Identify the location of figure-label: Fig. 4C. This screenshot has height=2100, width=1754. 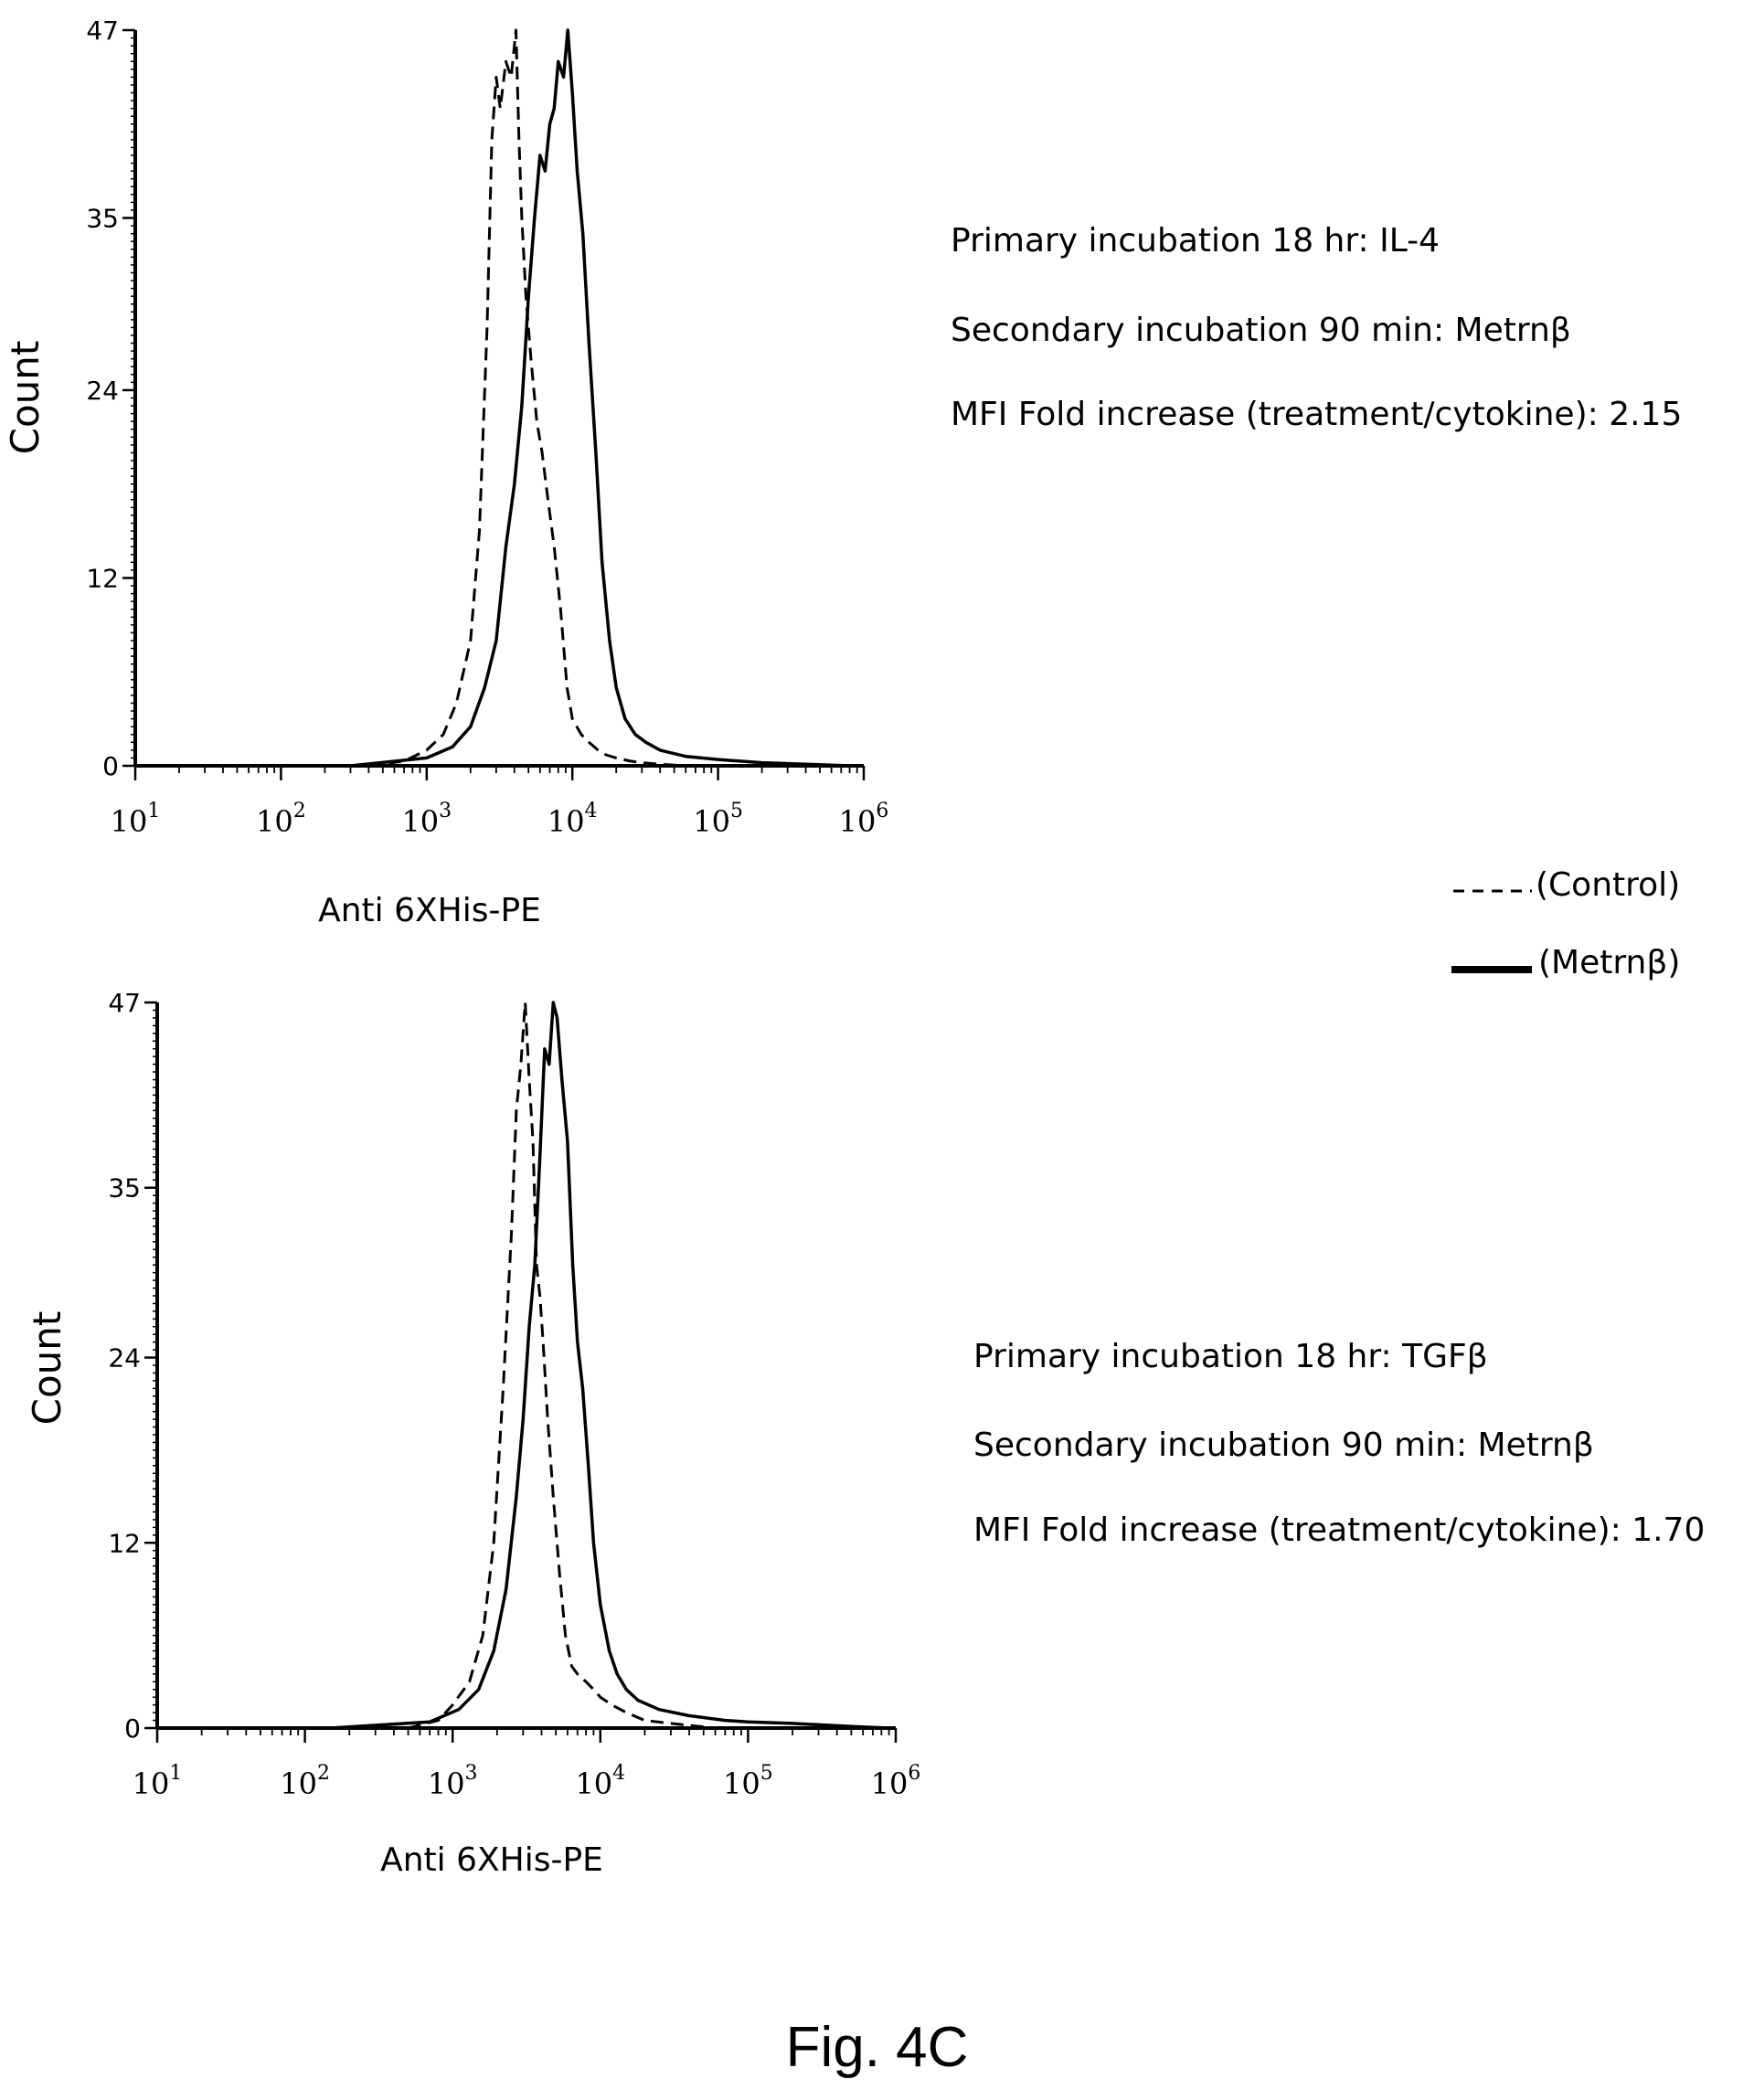
(877, 2048).